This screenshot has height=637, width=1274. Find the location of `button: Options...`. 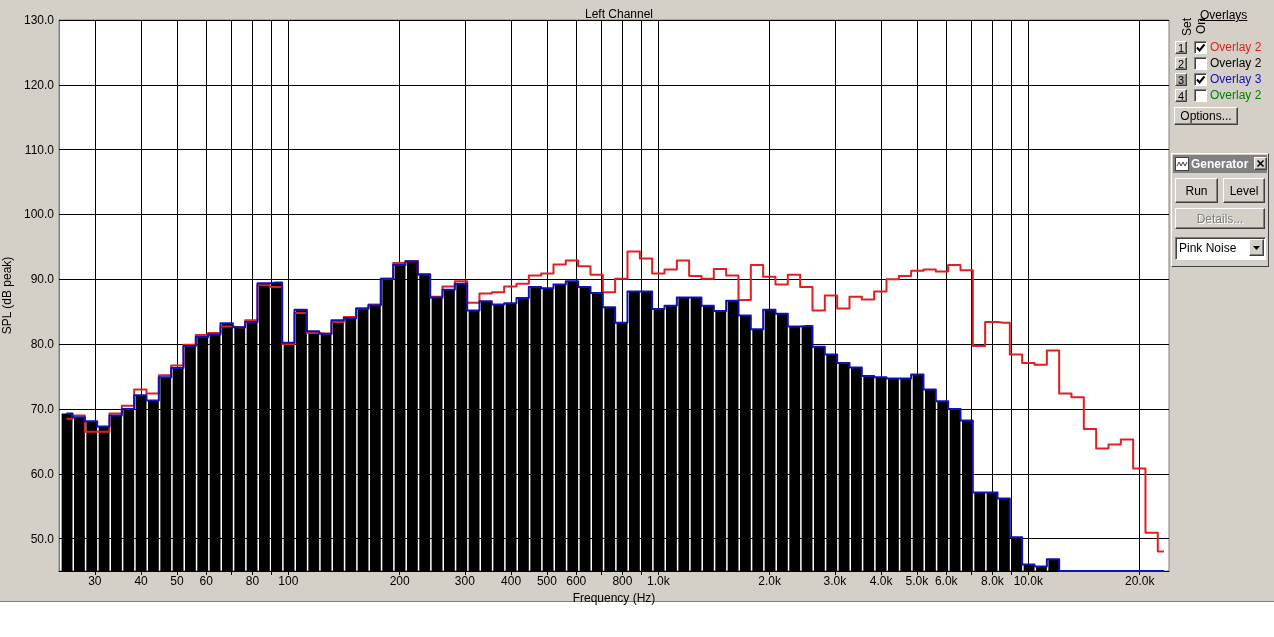

button: Options... is located at coordinates (1206, 116).